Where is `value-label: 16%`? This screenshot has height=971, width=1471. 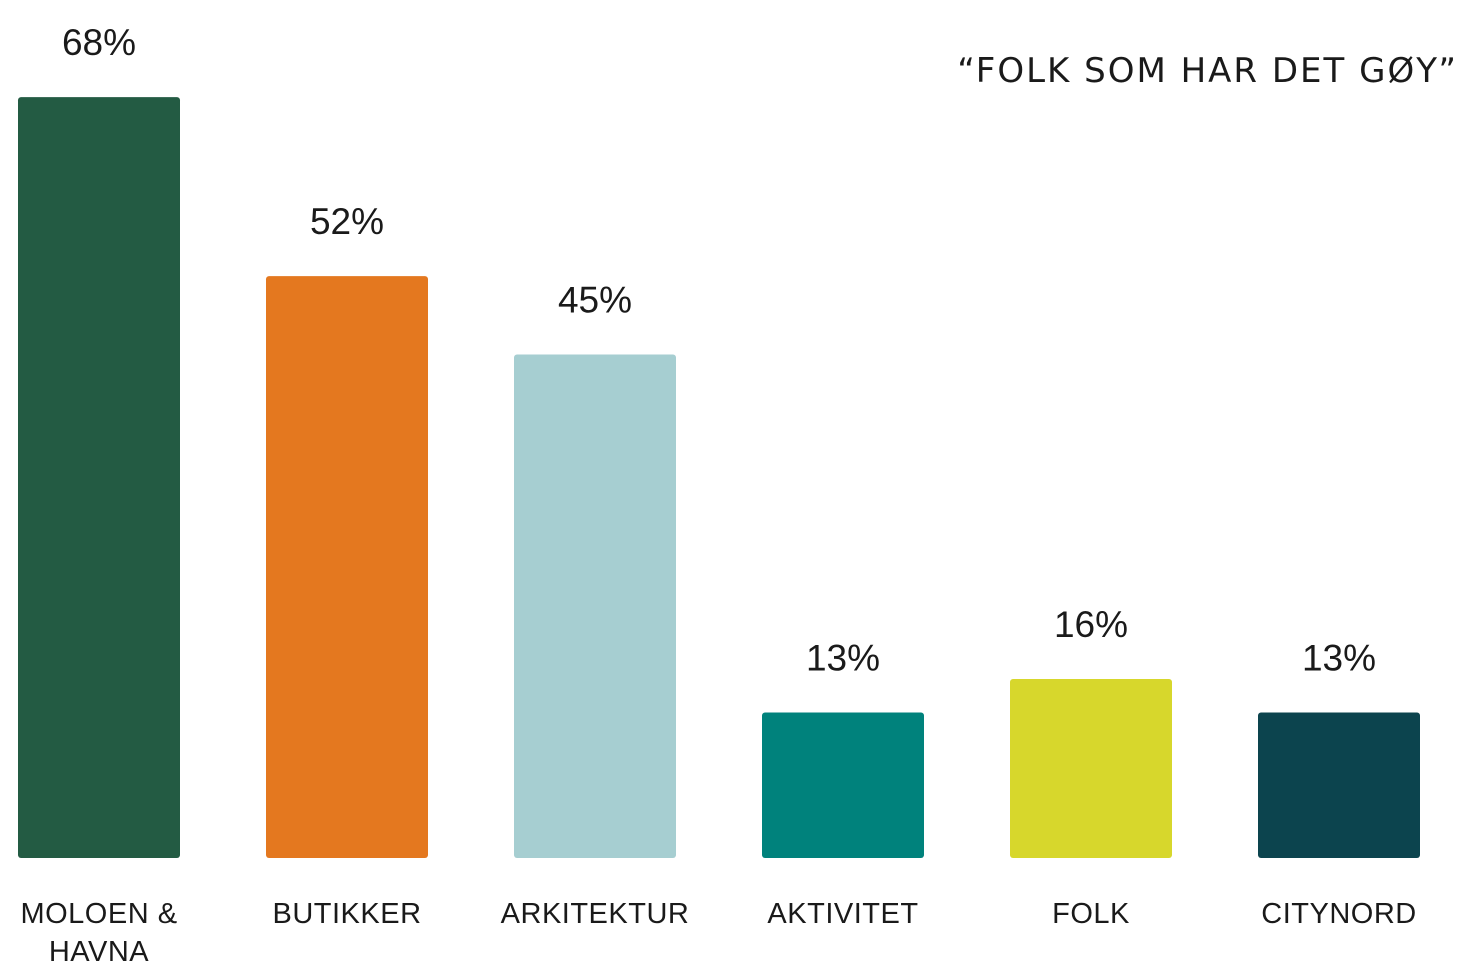 value-label: 16% is located at coordinates (1091, 624).